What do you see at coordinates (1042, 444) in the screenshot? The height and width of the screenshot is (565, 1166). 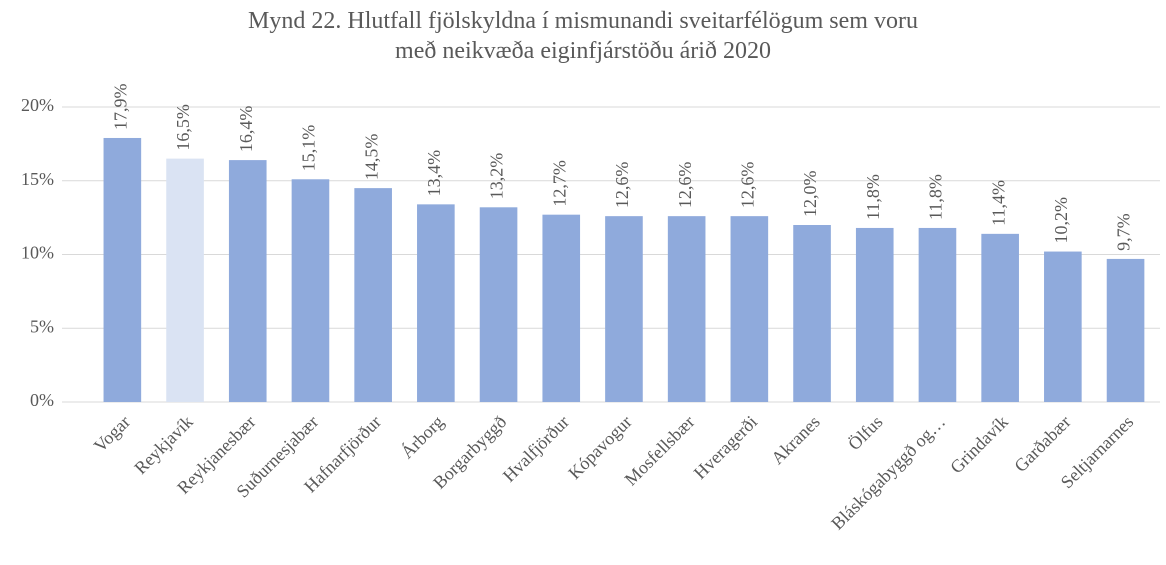 I see `x-tick-label: Garðabær` at bounding box center [1042, 444].